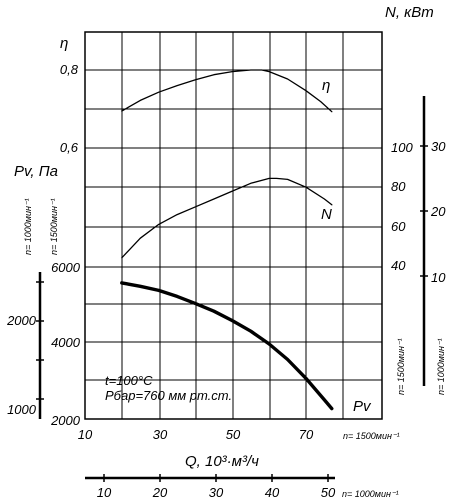  I want to click on n-axis-label: N, кВт, so click(409, 12).